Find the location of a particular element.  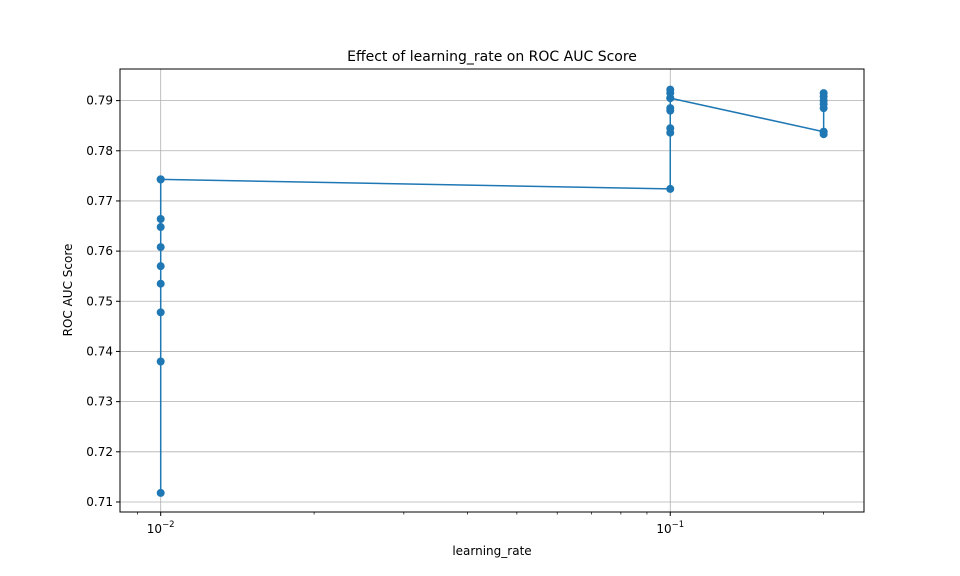

x-tick-label: 10⁻² is located at coordinates (161, 528).